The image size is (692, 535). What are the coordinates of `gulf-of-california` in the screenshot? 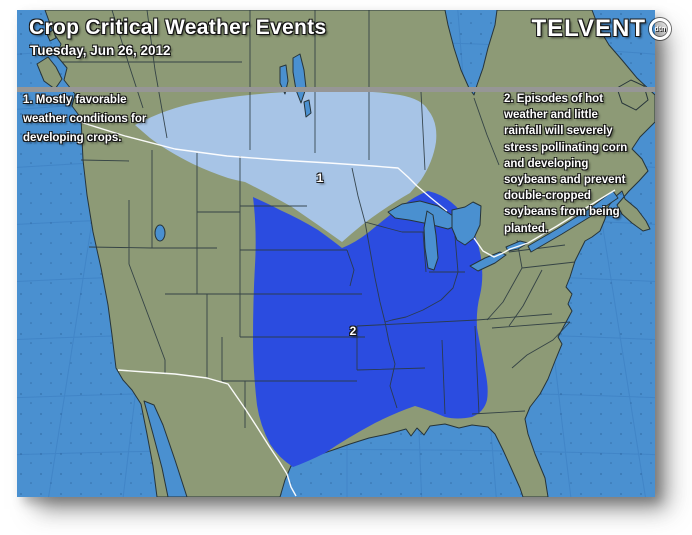 It's located at (165, 448).